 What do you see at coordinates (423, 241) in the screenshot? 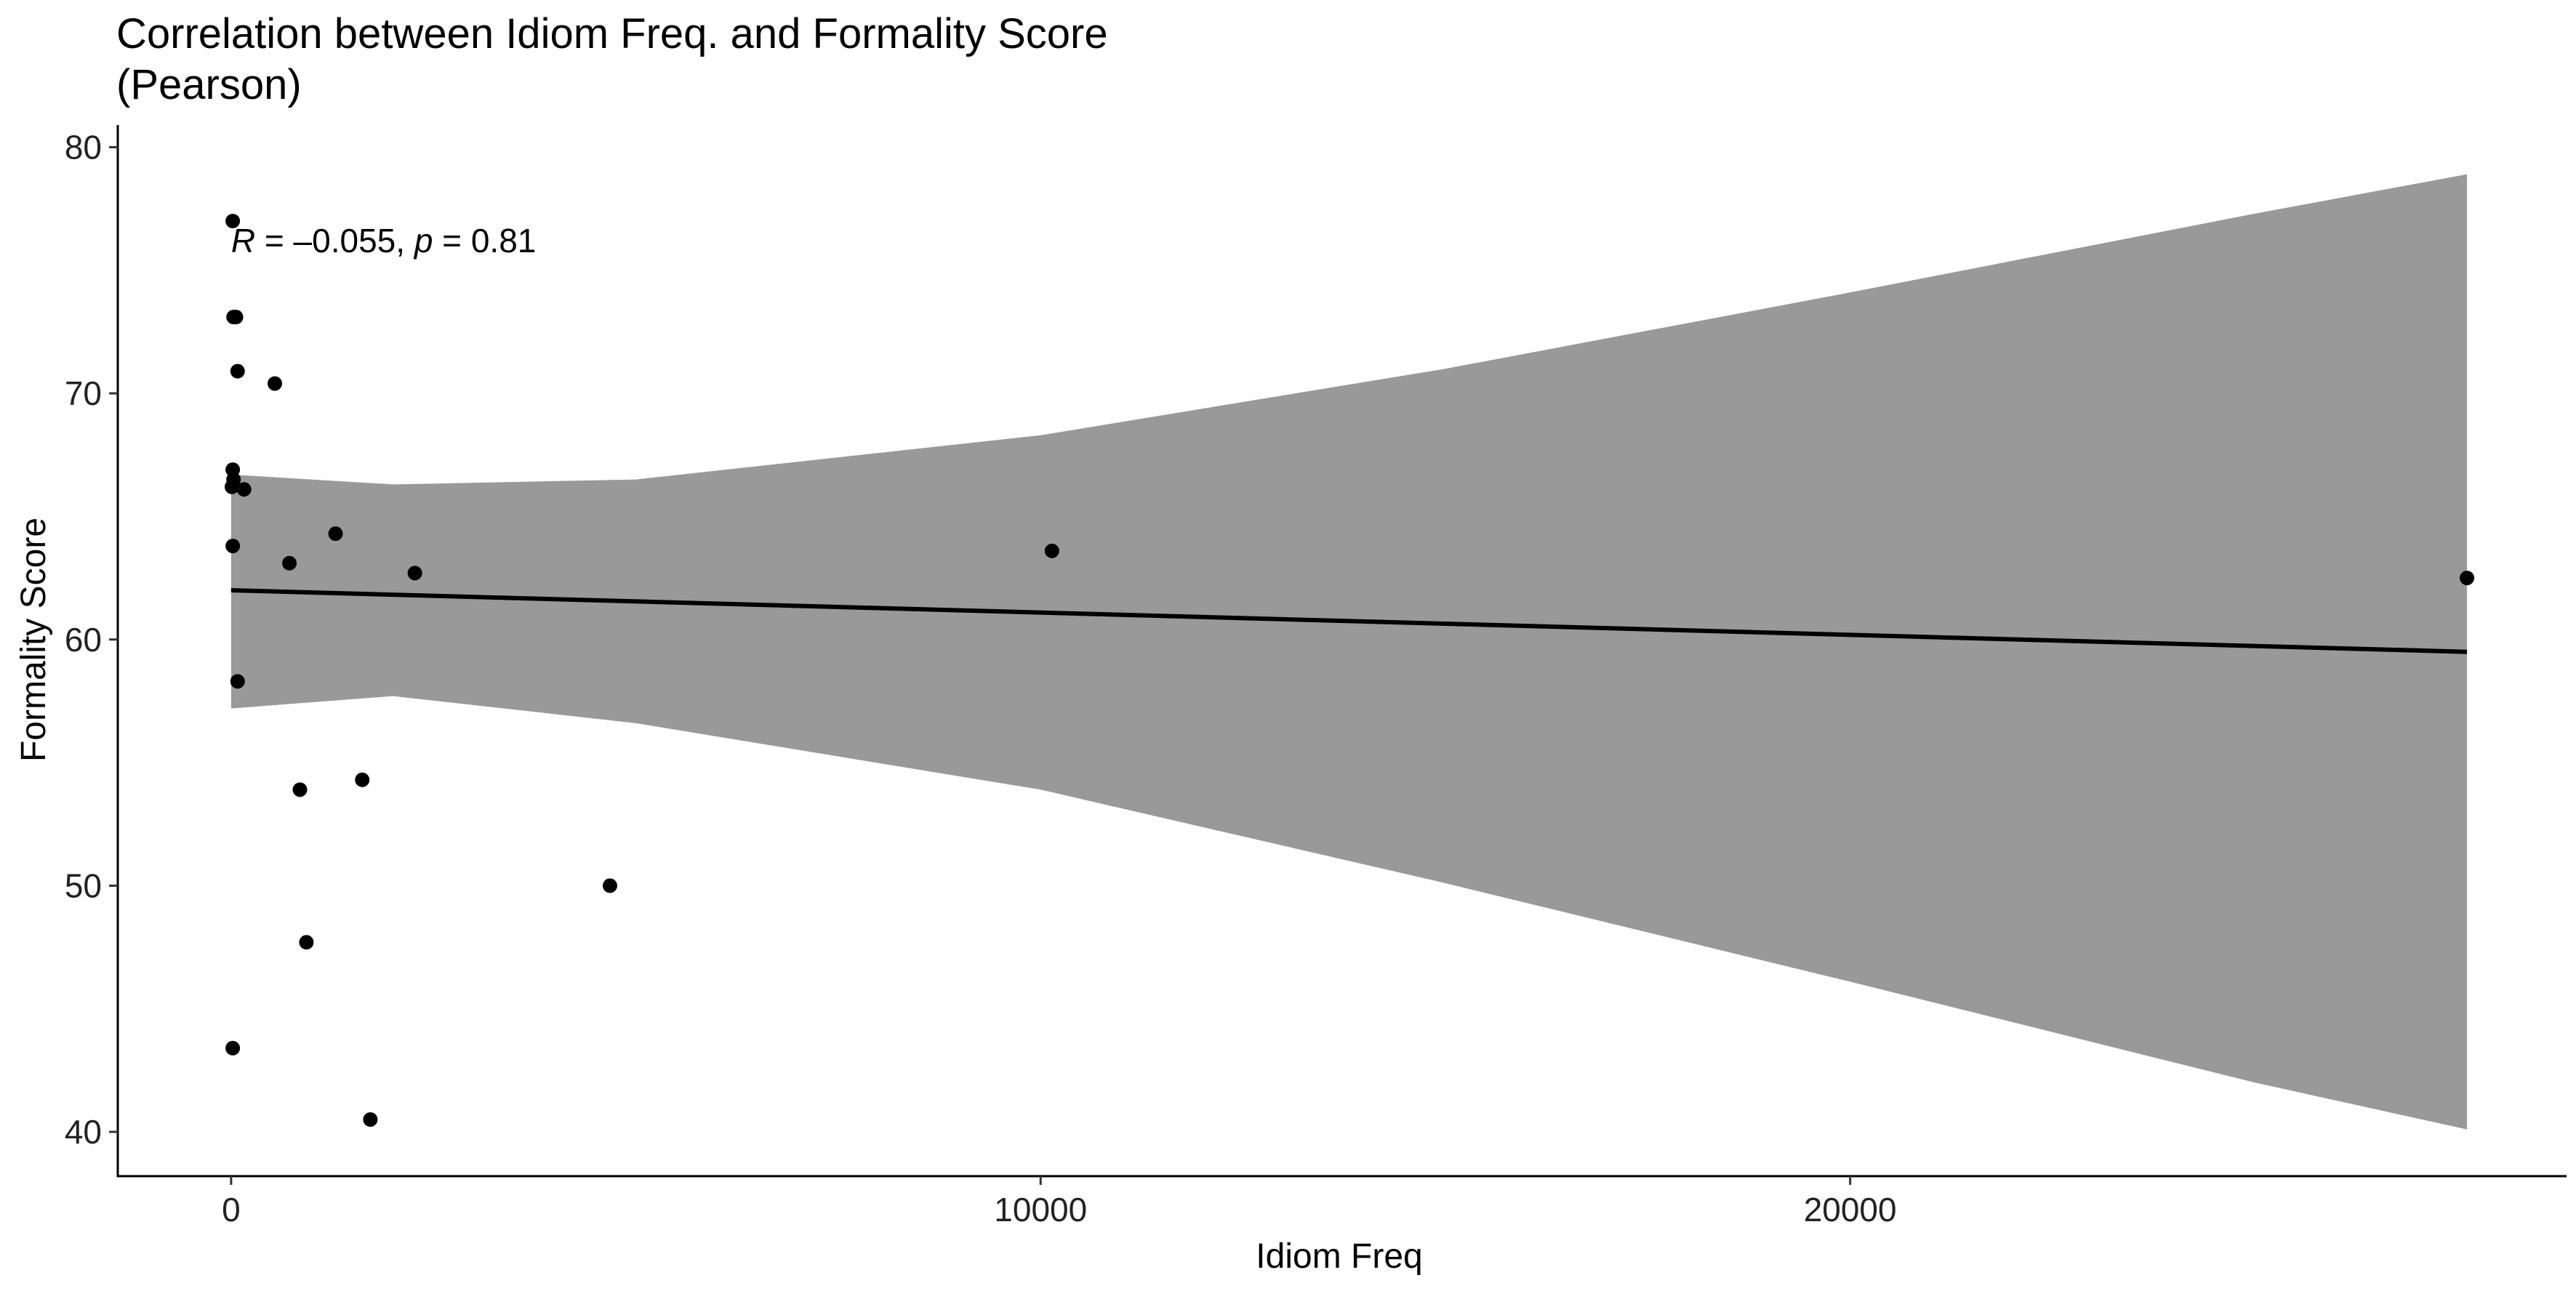
I see `annotation-p-symbol: p` at bounding box center [423, 241].